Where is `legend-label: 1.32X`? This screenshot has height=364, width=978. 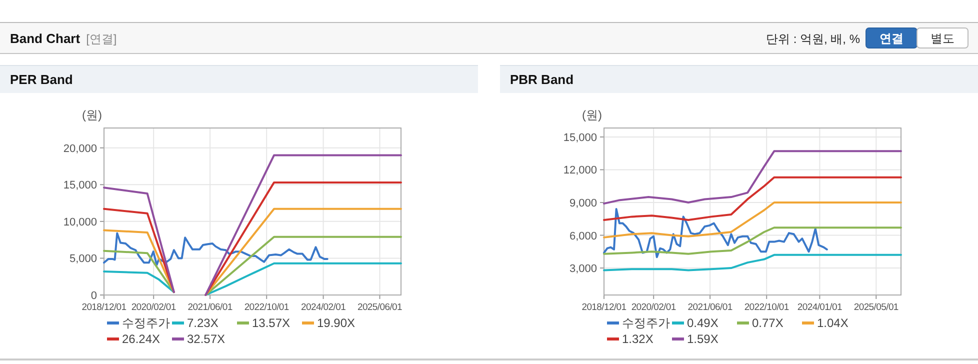 legend-label: 1.32X is located at coordinates (638, 339).